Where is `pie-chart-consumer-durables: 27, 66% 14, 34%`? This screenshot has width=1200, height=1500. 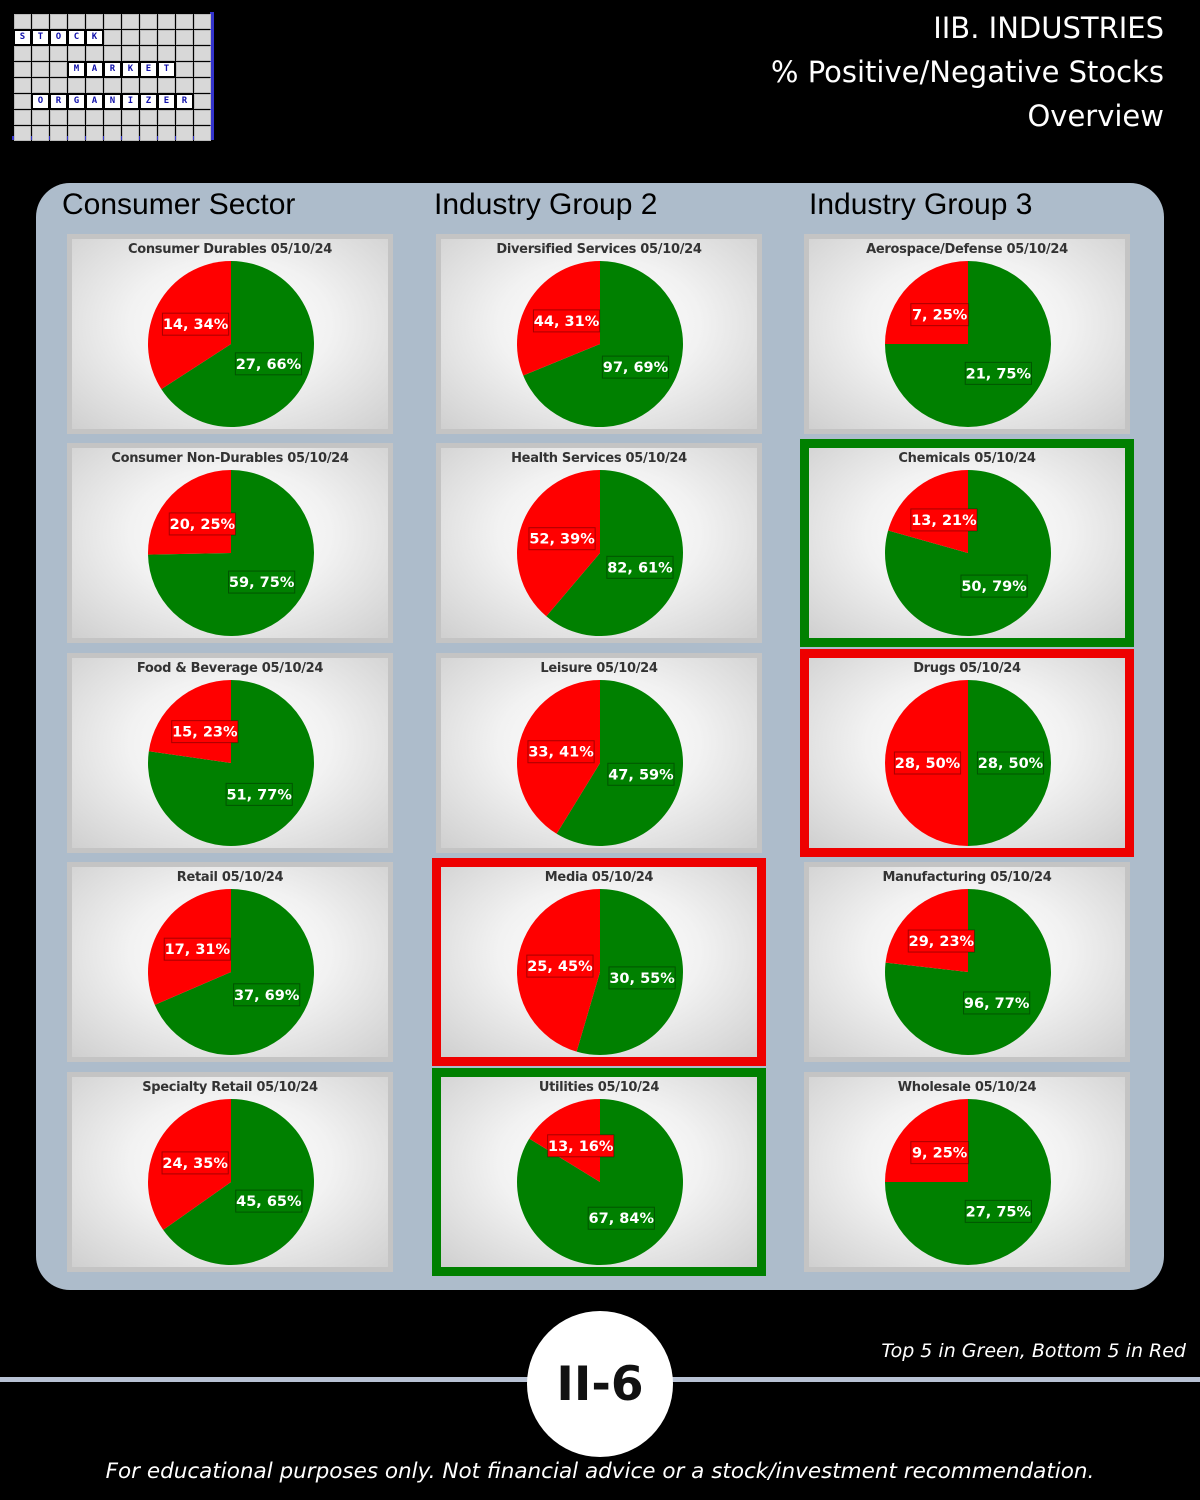 pie-chart-consumer-durables: 27, 66% 14, 34% is located at coordinates (231, 344).